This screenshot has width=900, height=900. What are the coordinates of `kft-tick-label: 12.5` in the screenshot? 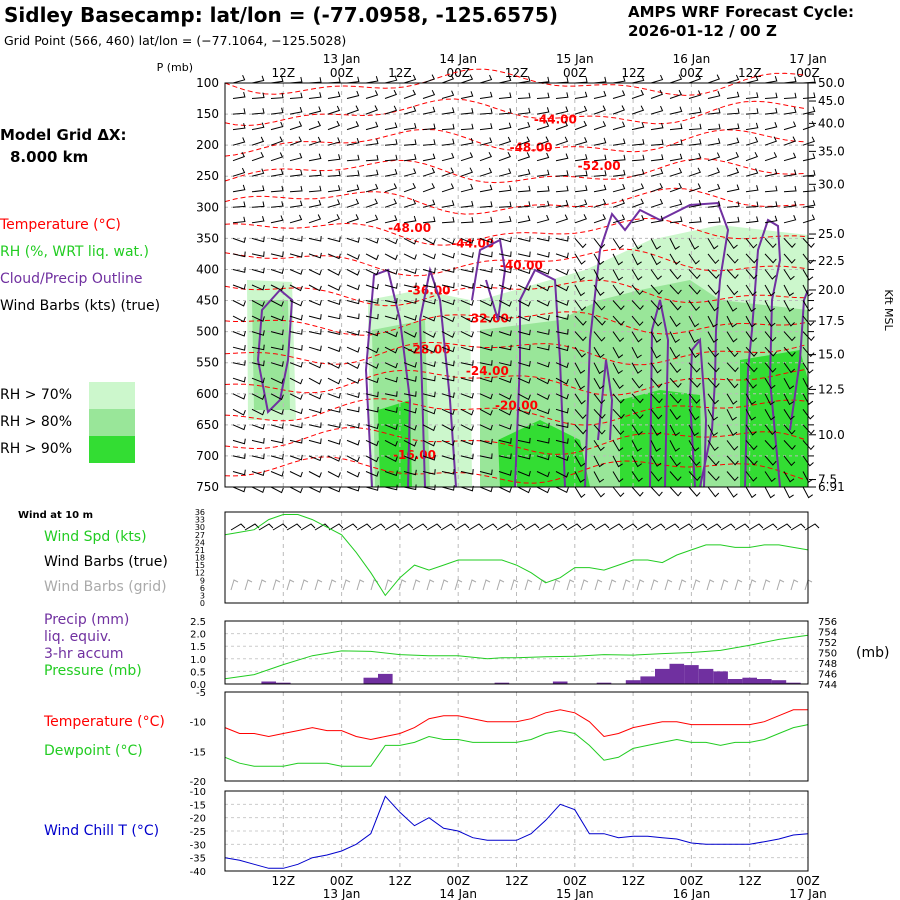 It's located at (831, 389).